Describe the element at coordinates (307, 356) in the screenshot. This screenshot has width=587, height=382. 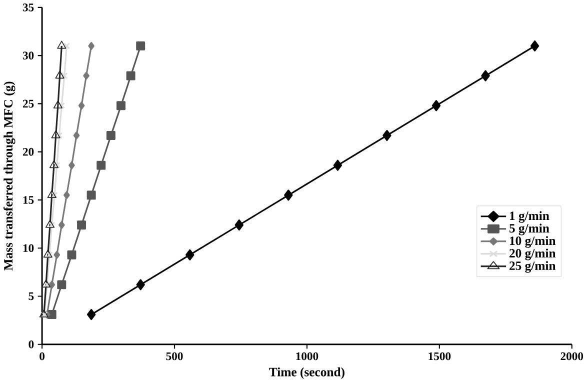
I see `x-tick-label: 1000` at that location.